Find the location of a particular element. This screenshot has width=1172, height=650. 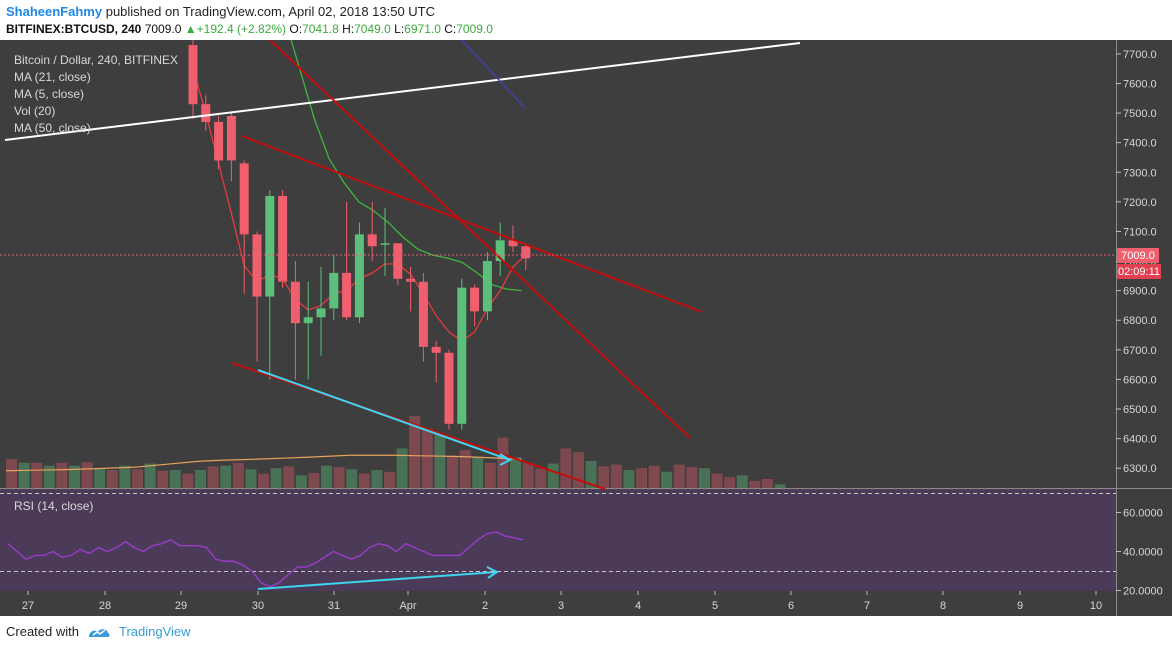

author-name: ShaheenFahmy is located at coordinates (54, 11).